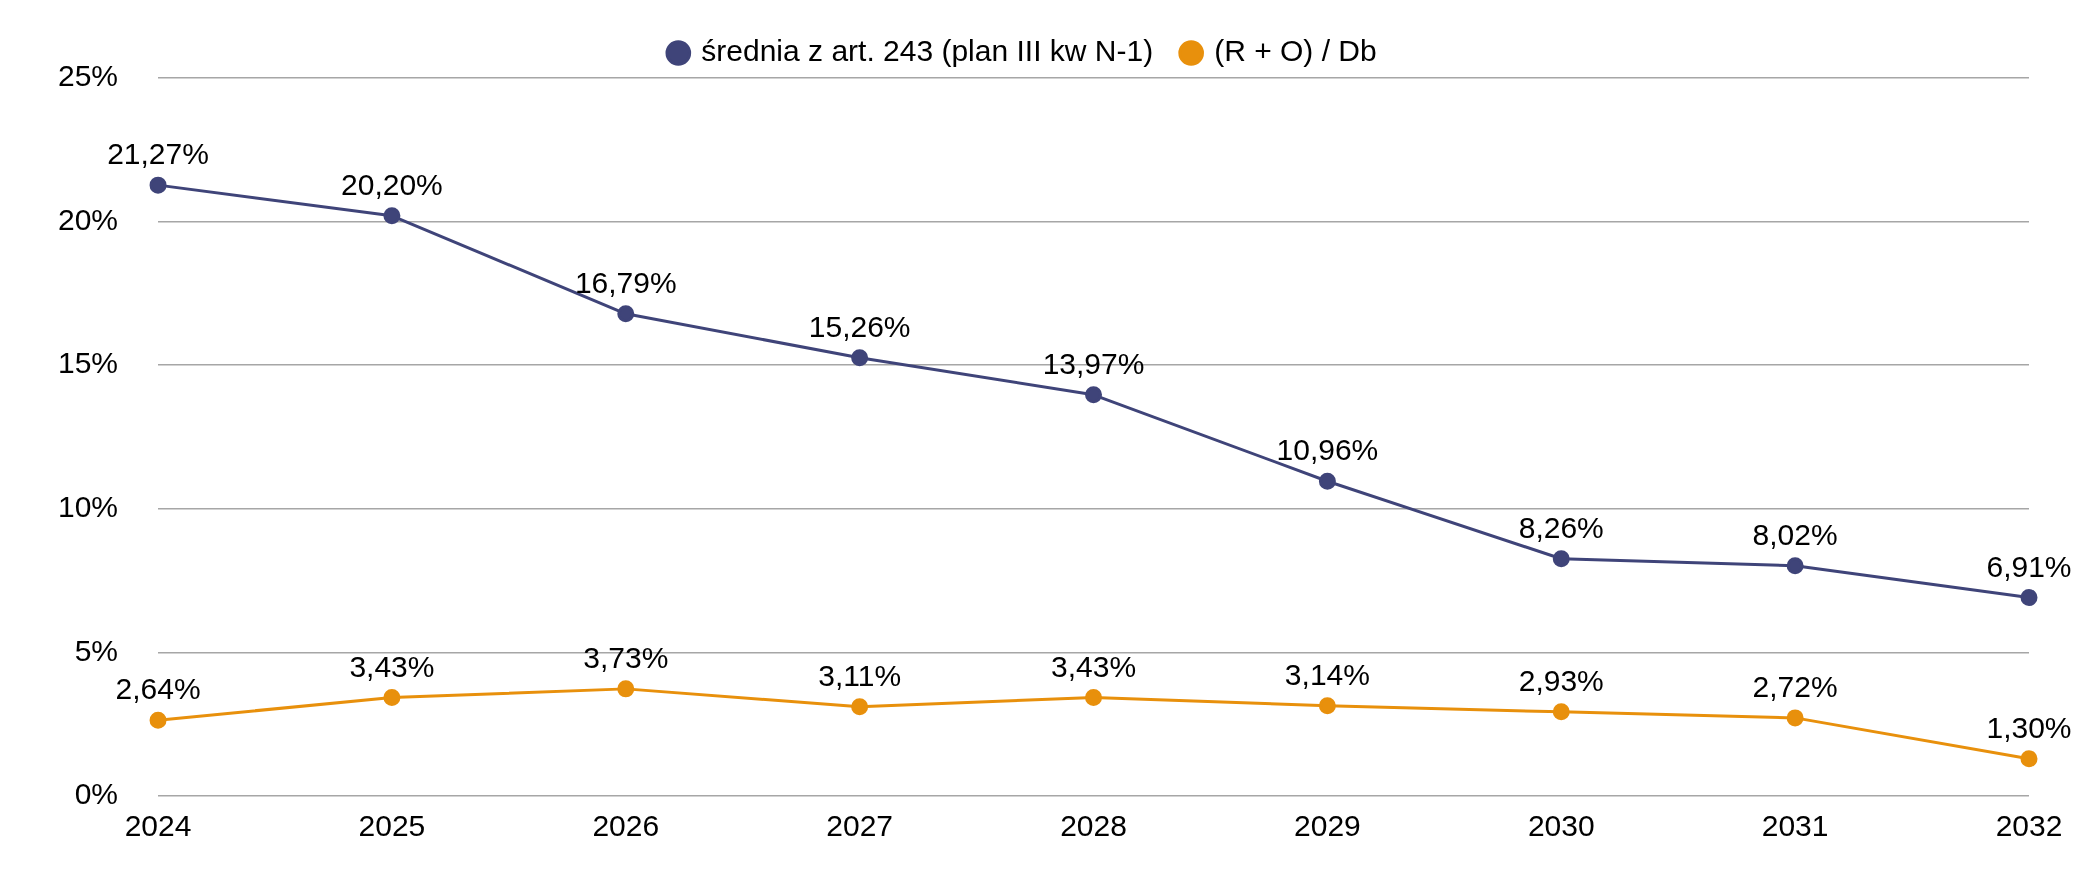  Describe the element at coordinates (860, 826) in the screenshot. I see `x-tick-label: 2027` at that location.